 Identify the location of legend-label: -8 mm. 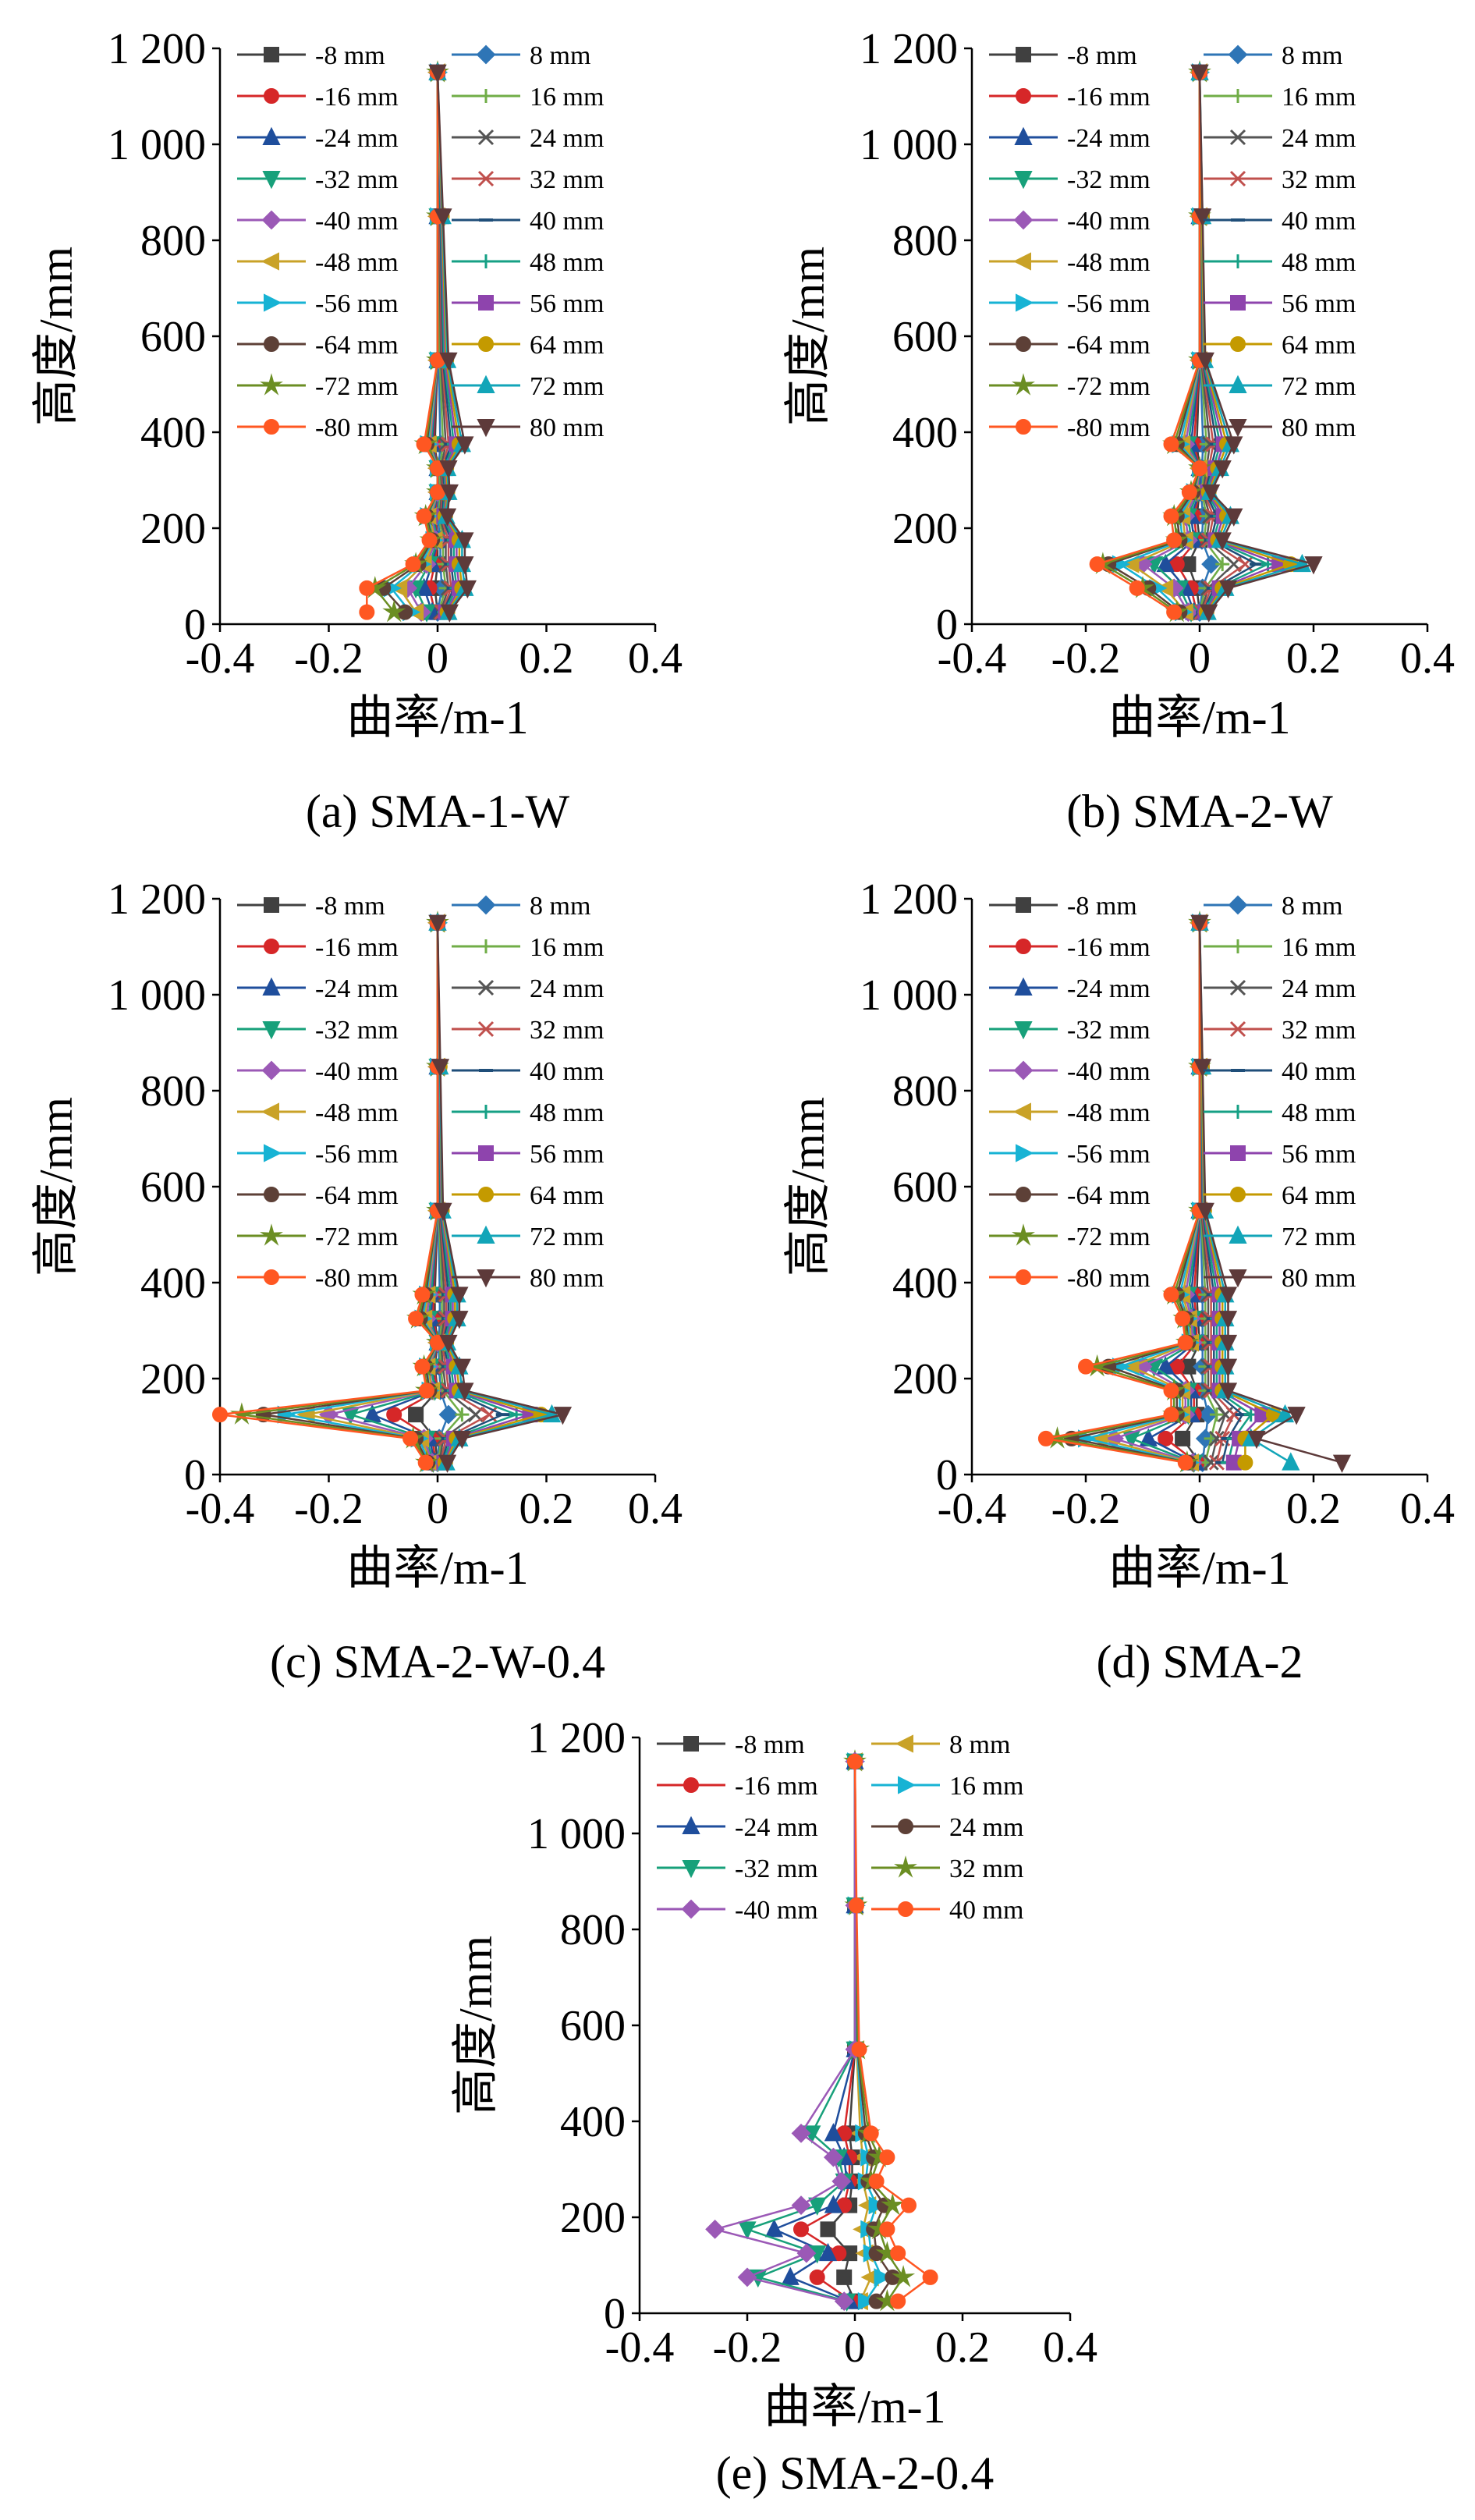
(1102, 907).